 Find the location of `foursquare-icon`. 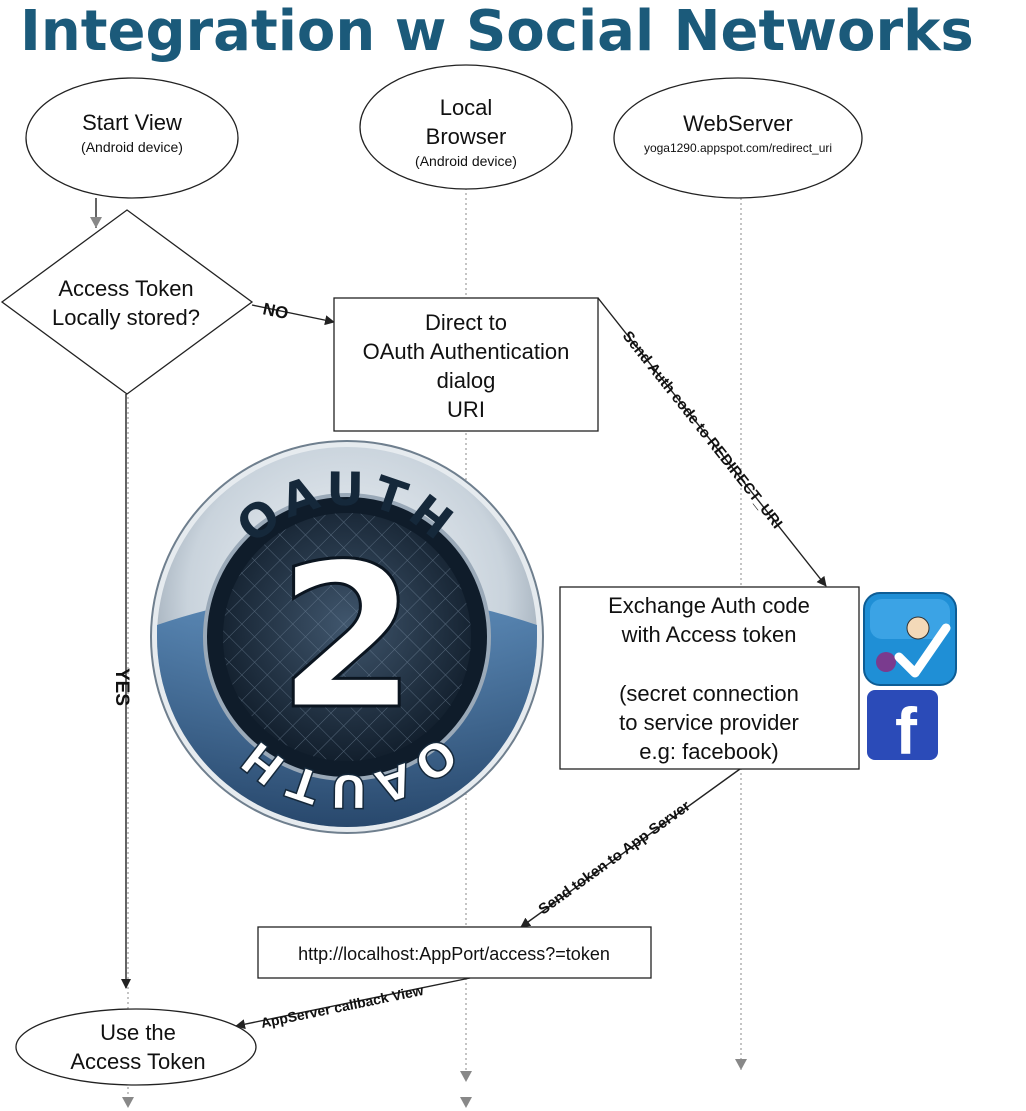

foursquare-icon is located at coordinates (910, 639).